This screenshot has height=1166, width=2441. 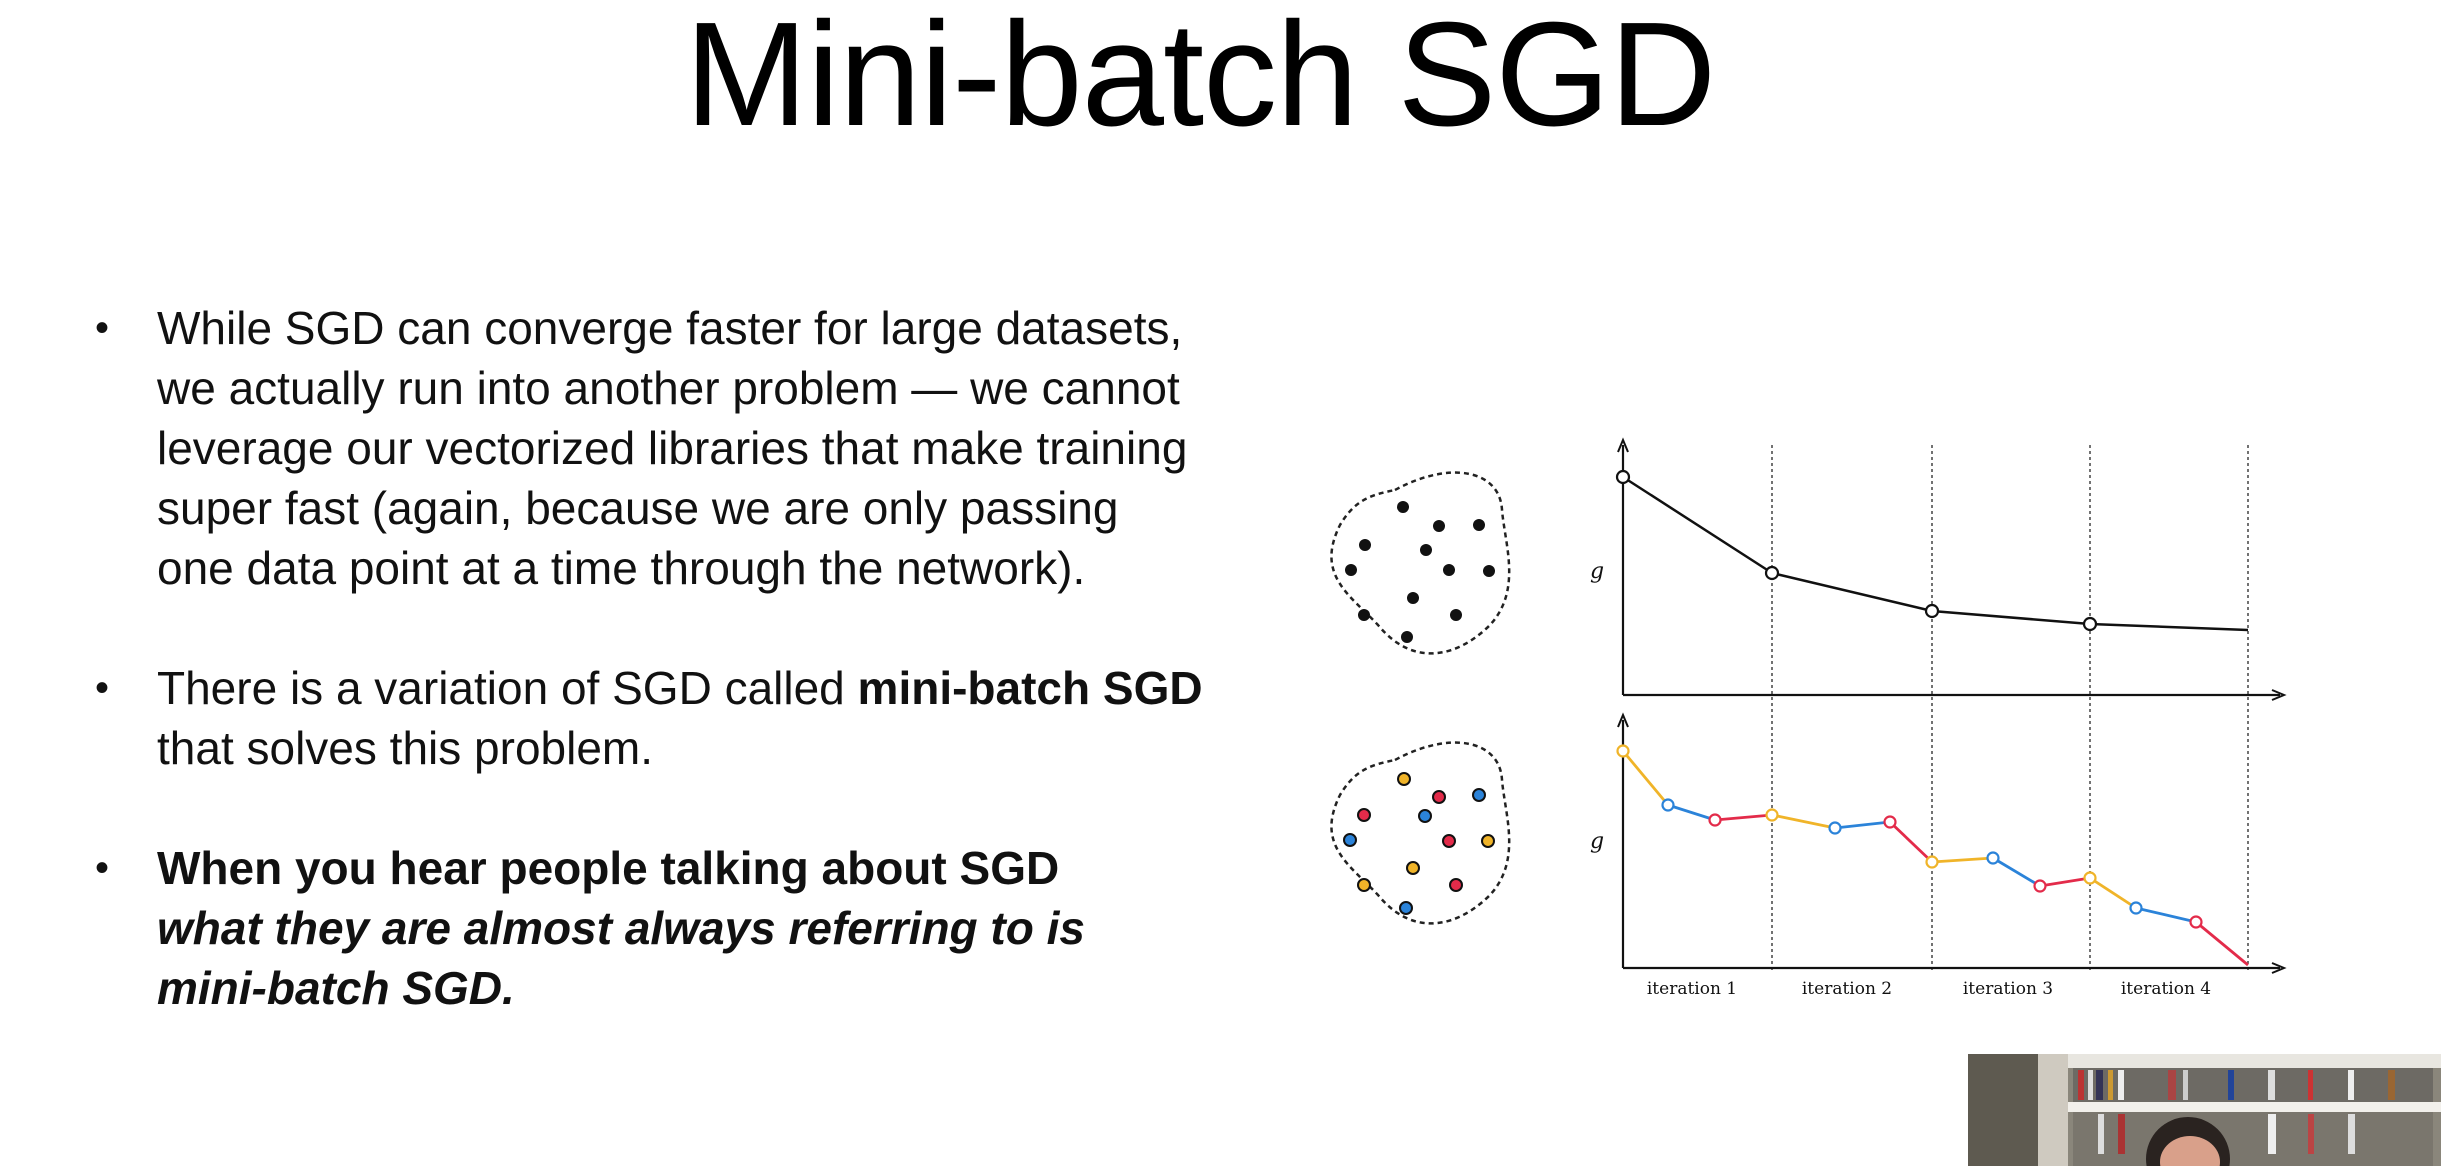 I want to click on bottom-plot-axes, so click(x=1950, y=845).